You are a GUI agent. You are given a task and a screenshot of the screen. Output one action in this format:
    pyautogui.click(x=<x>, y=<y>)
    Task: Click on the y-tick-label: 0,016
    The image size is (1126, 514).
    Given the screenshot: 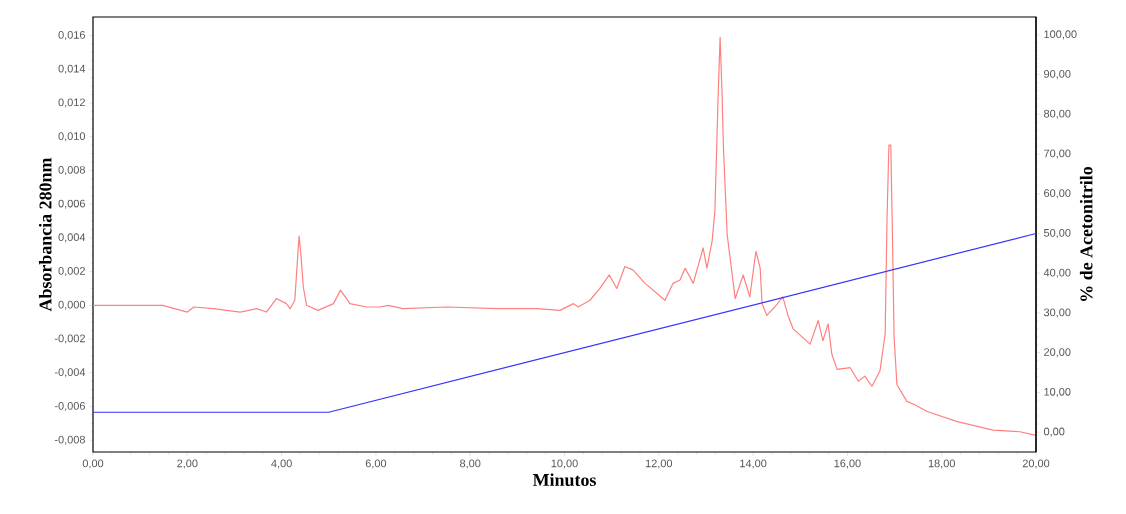 What is the action you would take?
    pyautogui.click(x=71, y=36)
    